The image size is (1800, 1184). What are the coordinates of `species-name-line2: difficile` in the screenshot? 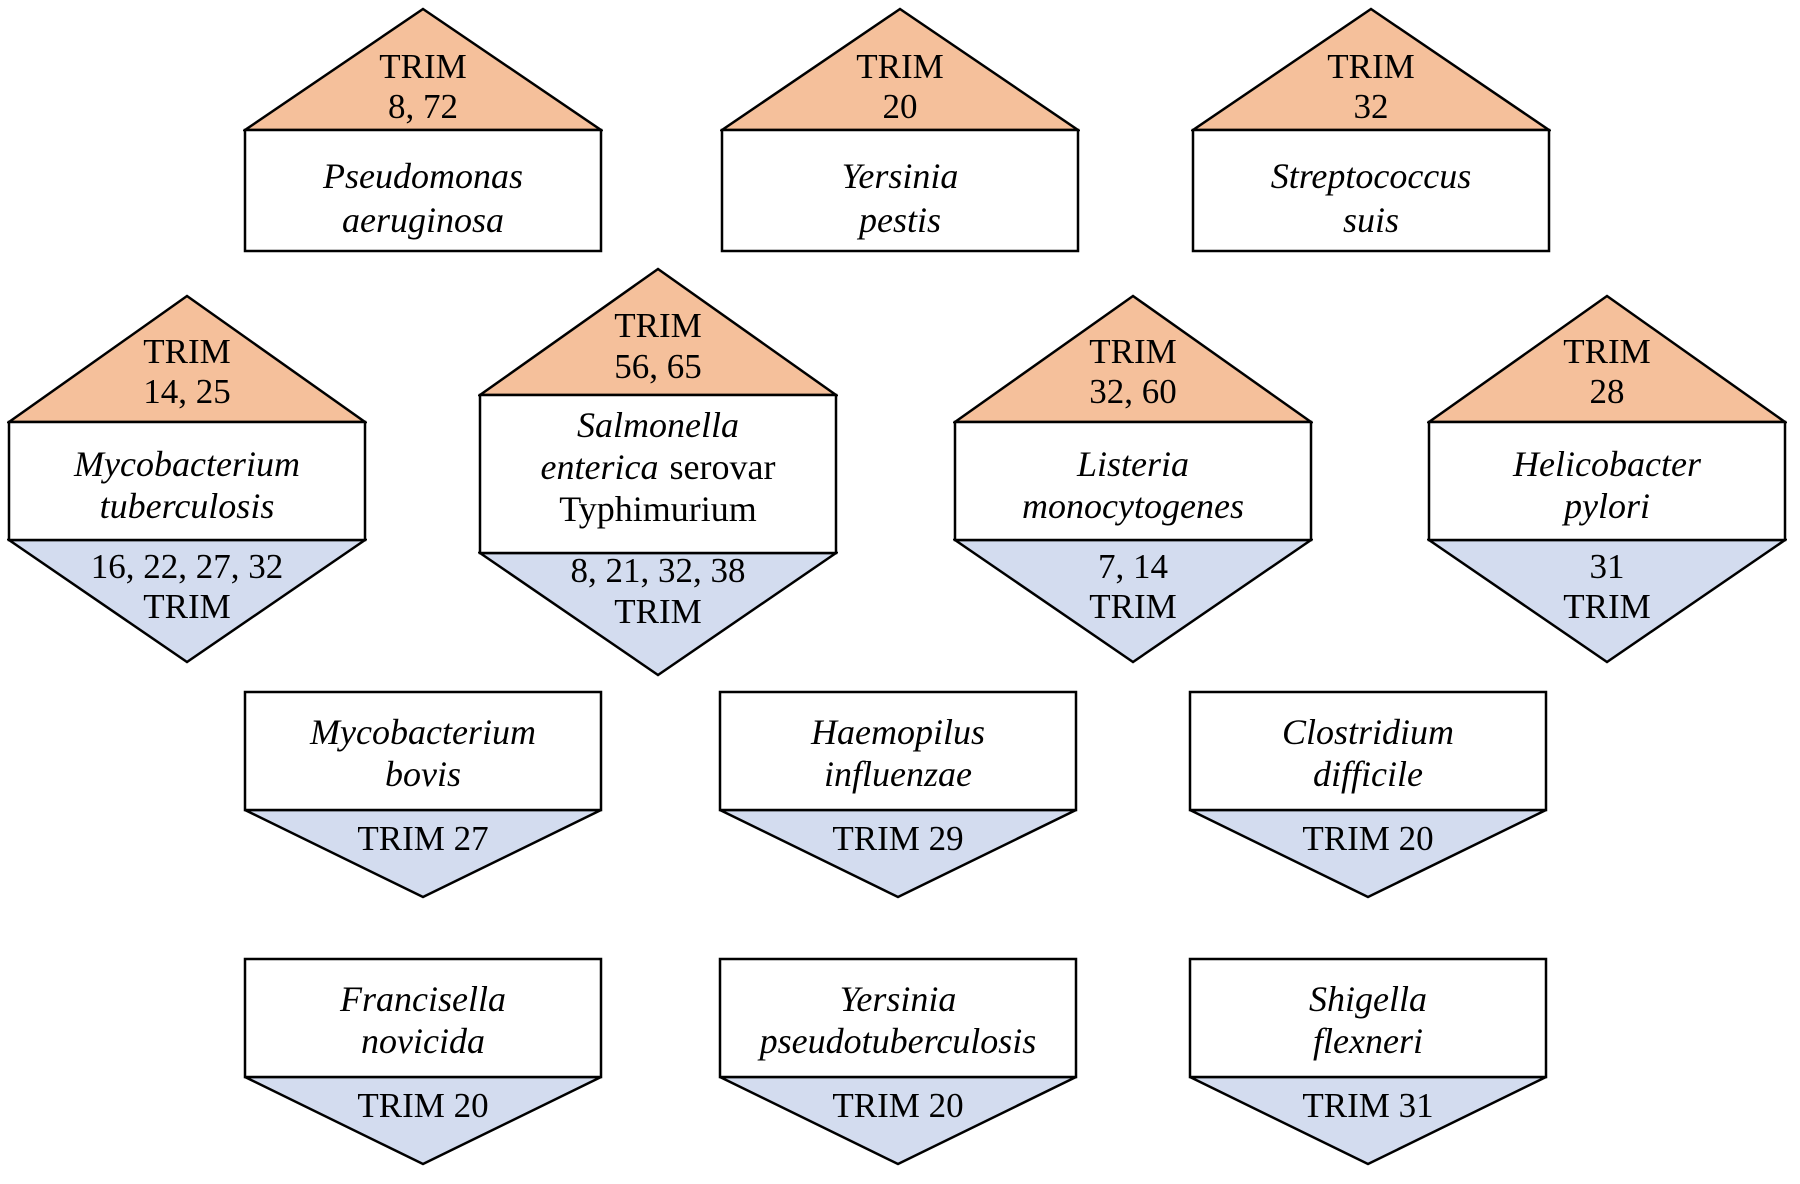 It's located at (1368, 774).